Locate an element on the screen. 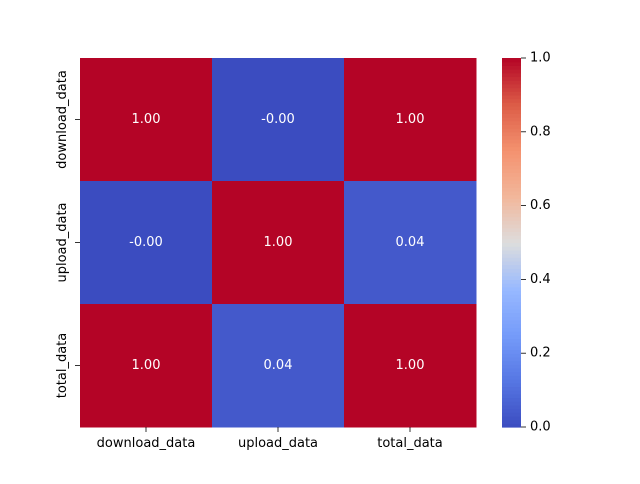 The height and width of the screenshot is (484, 640). x-axis: download_data upload_data total_data is located at coordinates (270, 439).